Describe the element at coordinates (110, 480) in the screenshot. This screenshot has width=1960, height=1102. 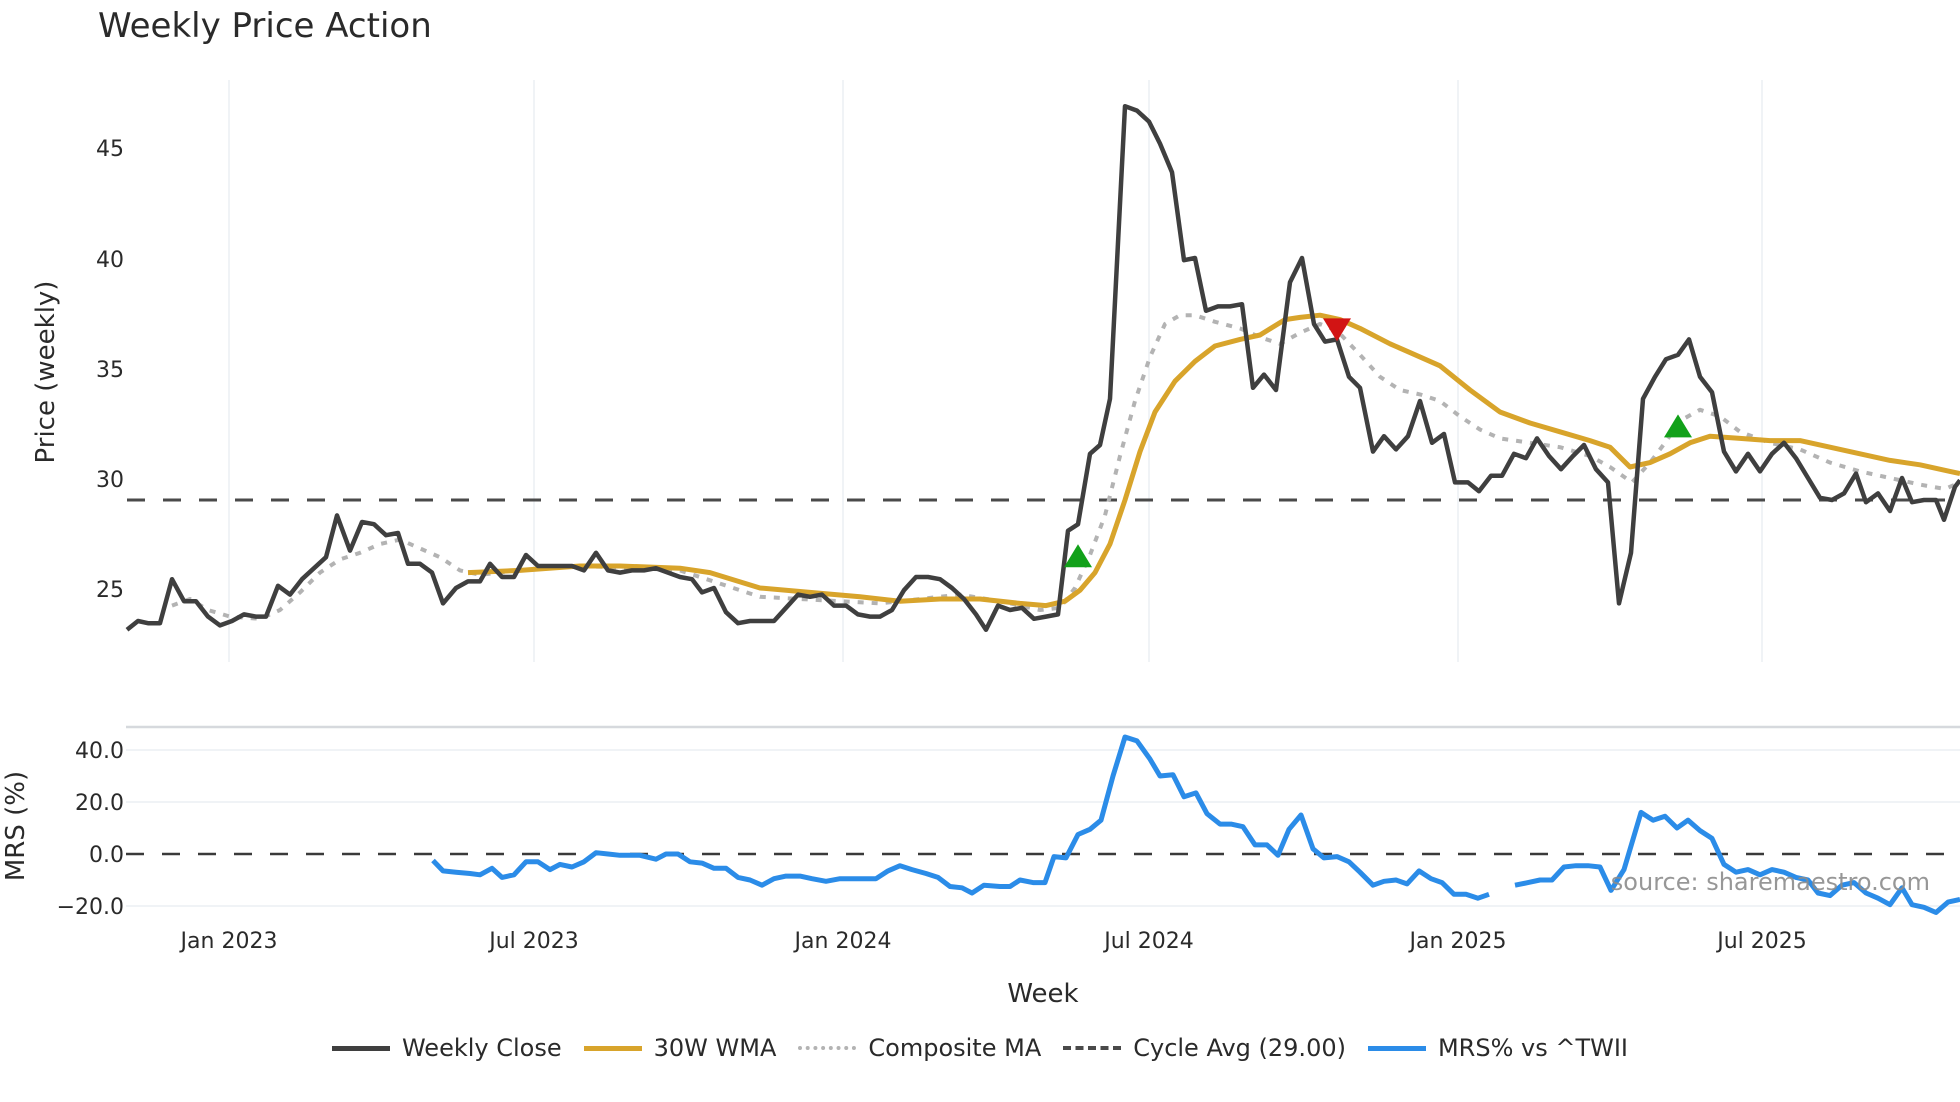
I see `price-tick-30: 30` at that location.